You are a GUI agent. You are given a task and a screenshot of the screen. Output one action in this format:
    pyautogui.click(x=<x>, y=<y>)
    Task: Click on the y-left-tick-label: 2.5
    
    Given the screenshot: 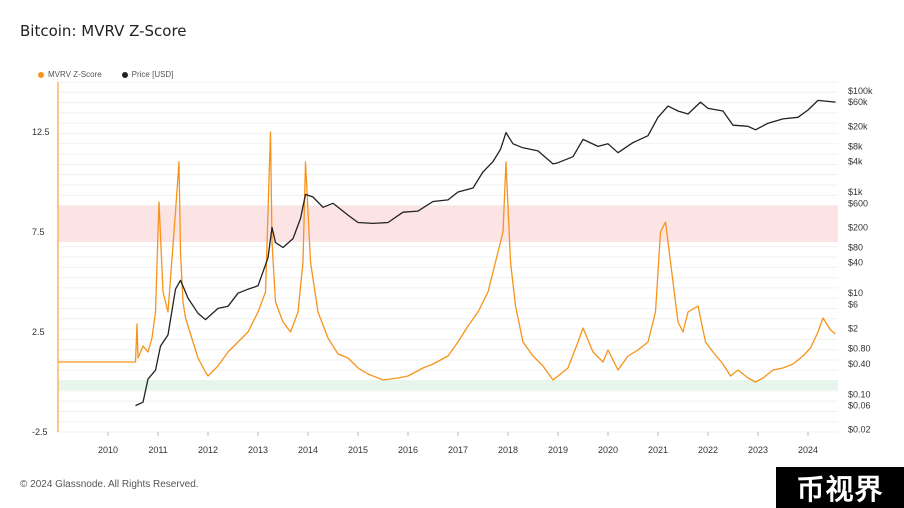 What is the action you would take?
    pyautogui.click(x=38, y=332)
    